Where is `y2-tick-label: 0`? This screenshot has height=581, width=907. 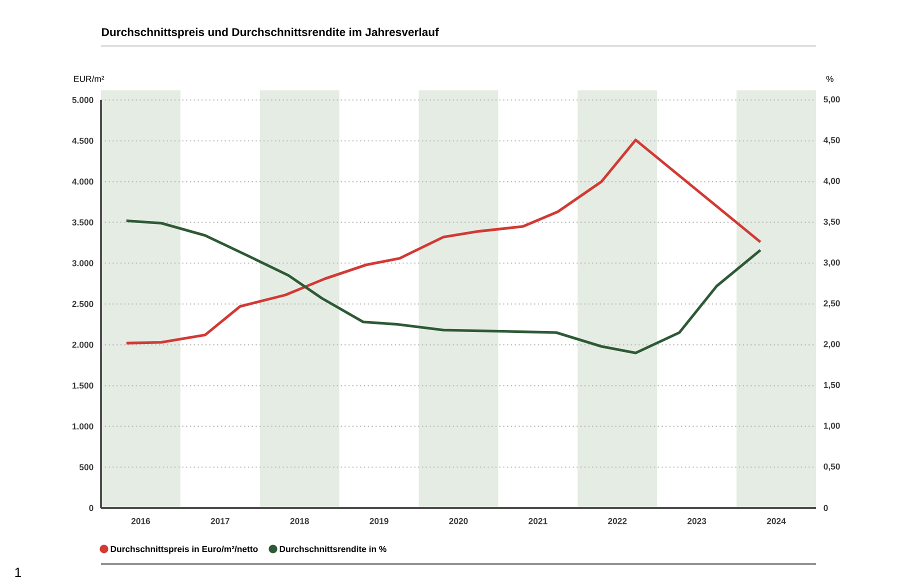 y2-tick-label: 0 is located at coordinates (826, 508).